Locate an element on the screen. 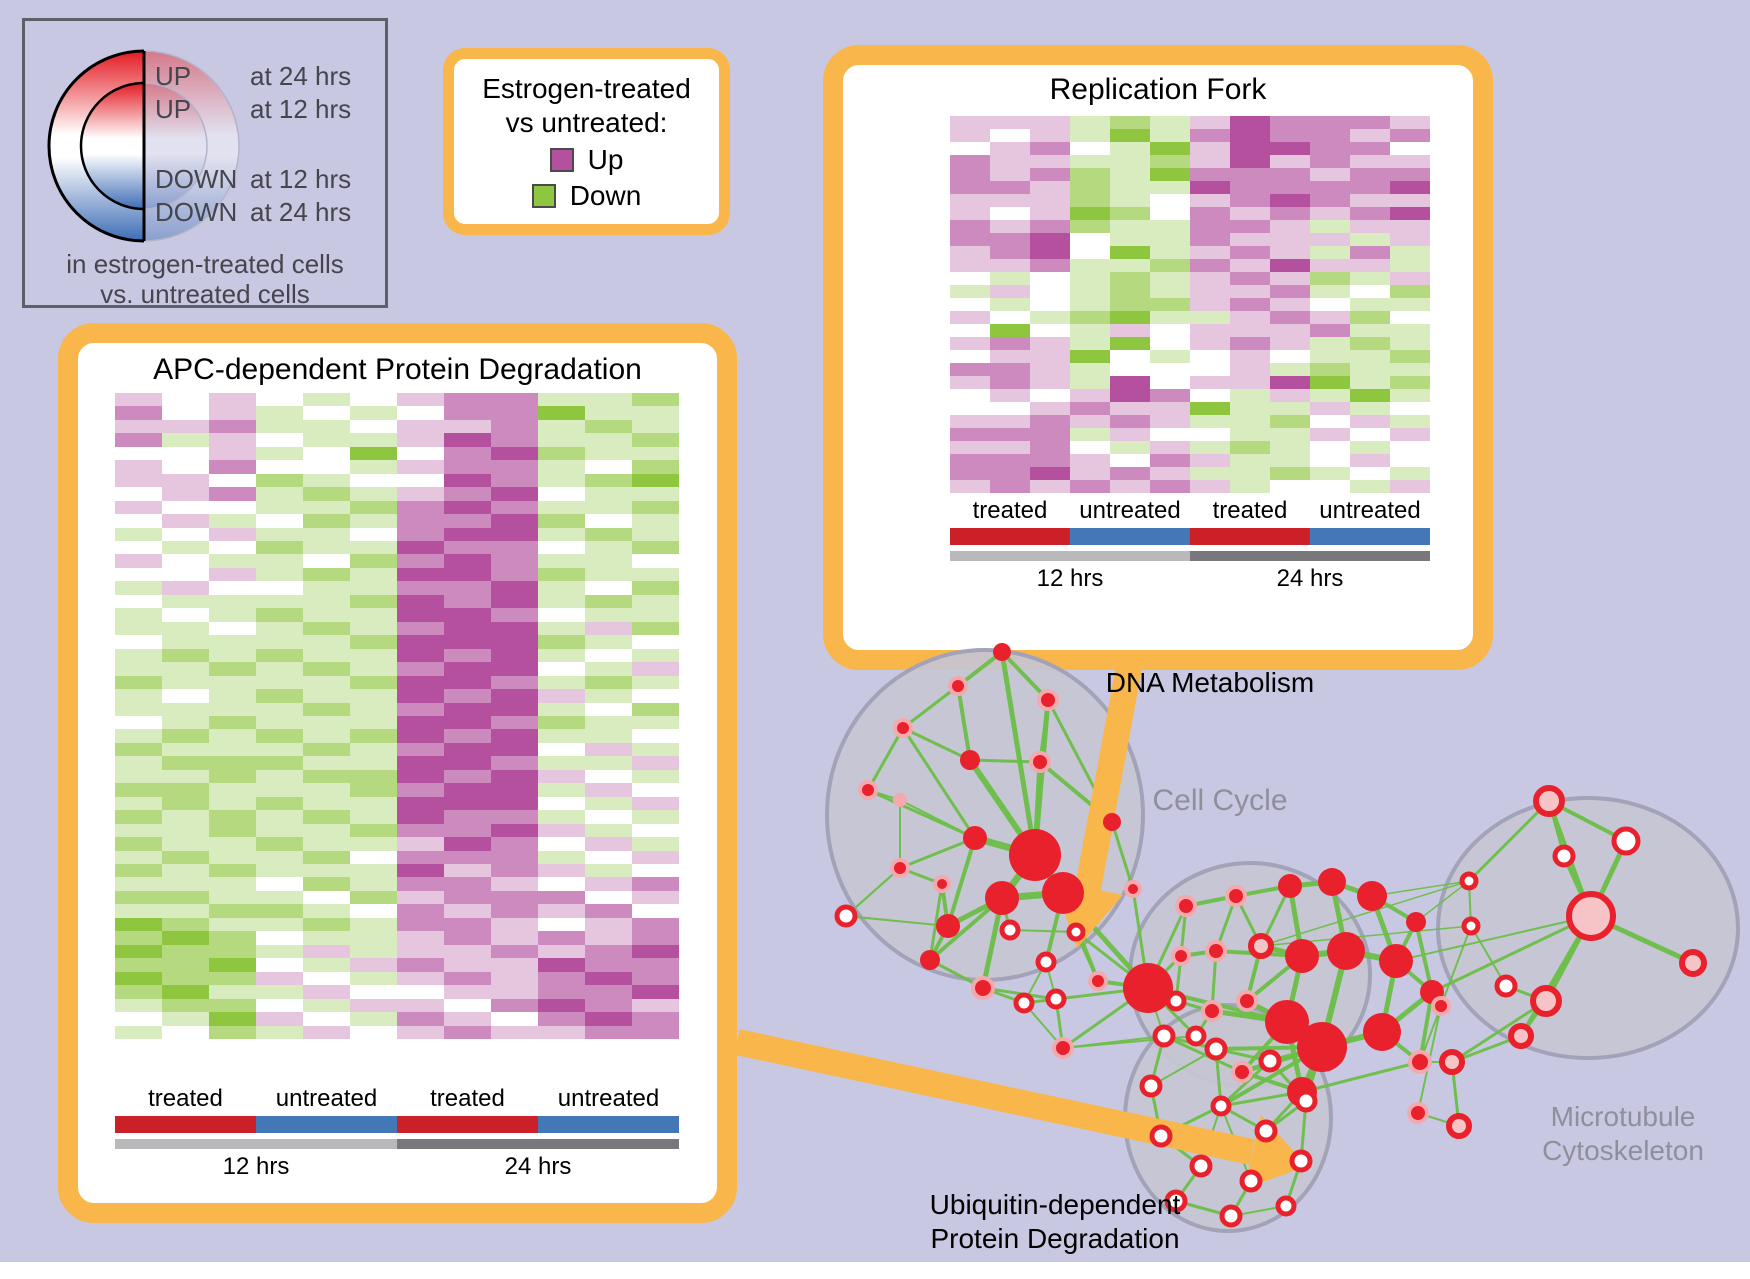  panel-pointer-arrow-head is located at coordinates (1275, 1152).